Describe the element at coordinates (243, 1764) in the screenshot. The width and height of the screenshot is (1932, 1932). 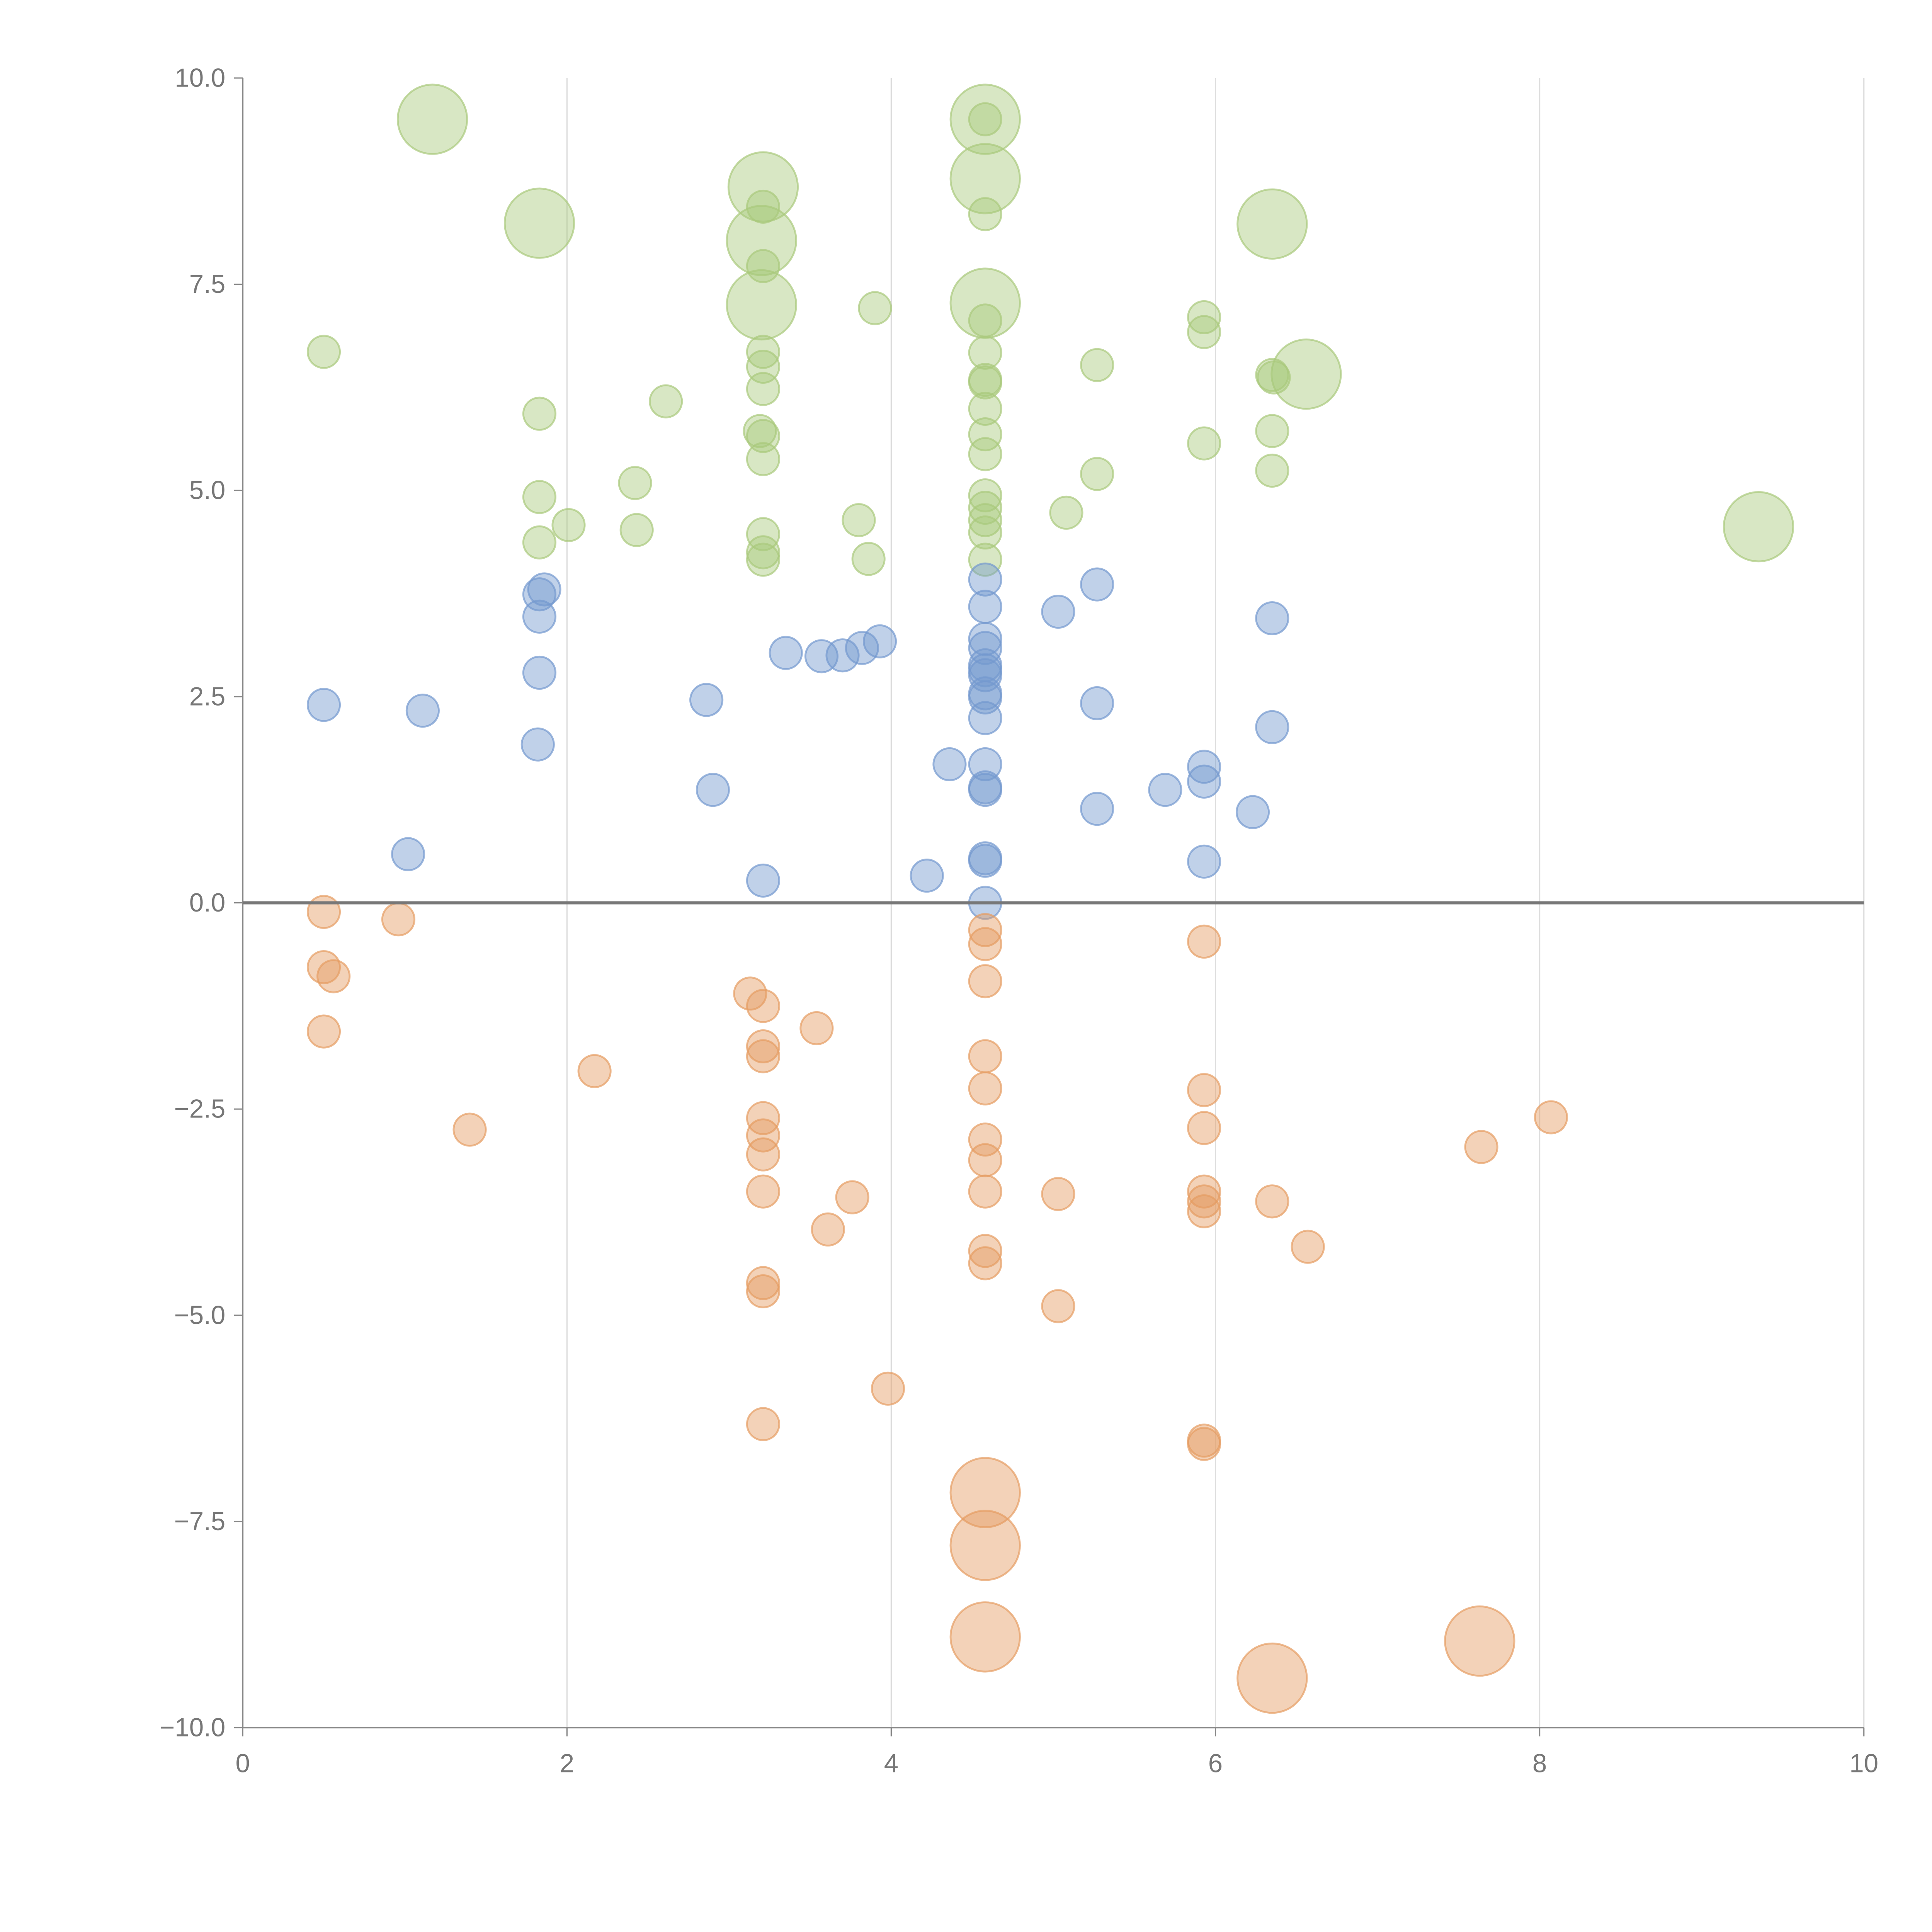
I see `x-tick-label: 0` at that location.